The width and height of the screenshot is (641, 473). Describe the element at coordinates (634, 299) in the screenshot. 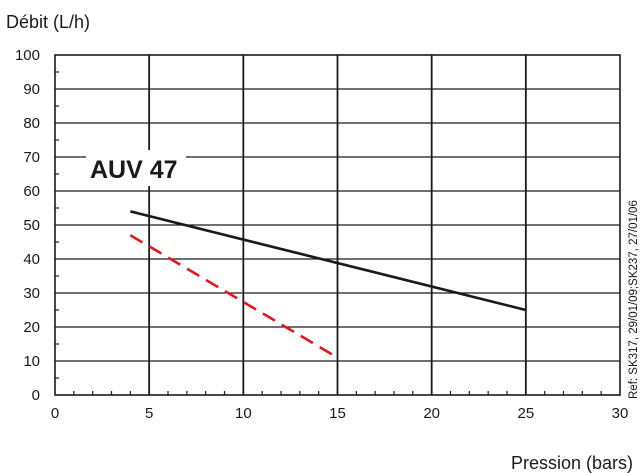

I see `reference-note: Ref: SK317, 29/01/09;SK237, 27/01/06` at that location.